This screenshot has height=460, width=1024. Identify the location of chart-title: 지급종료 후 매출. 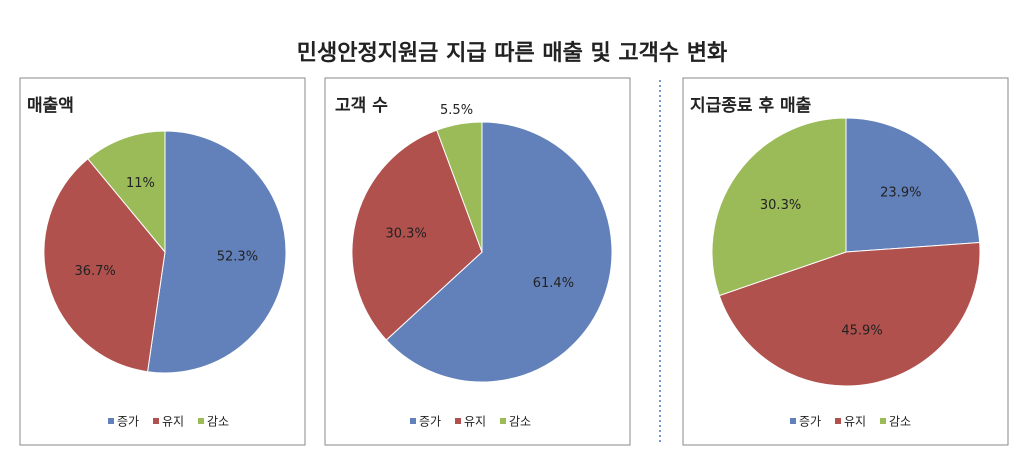
(751, 105).